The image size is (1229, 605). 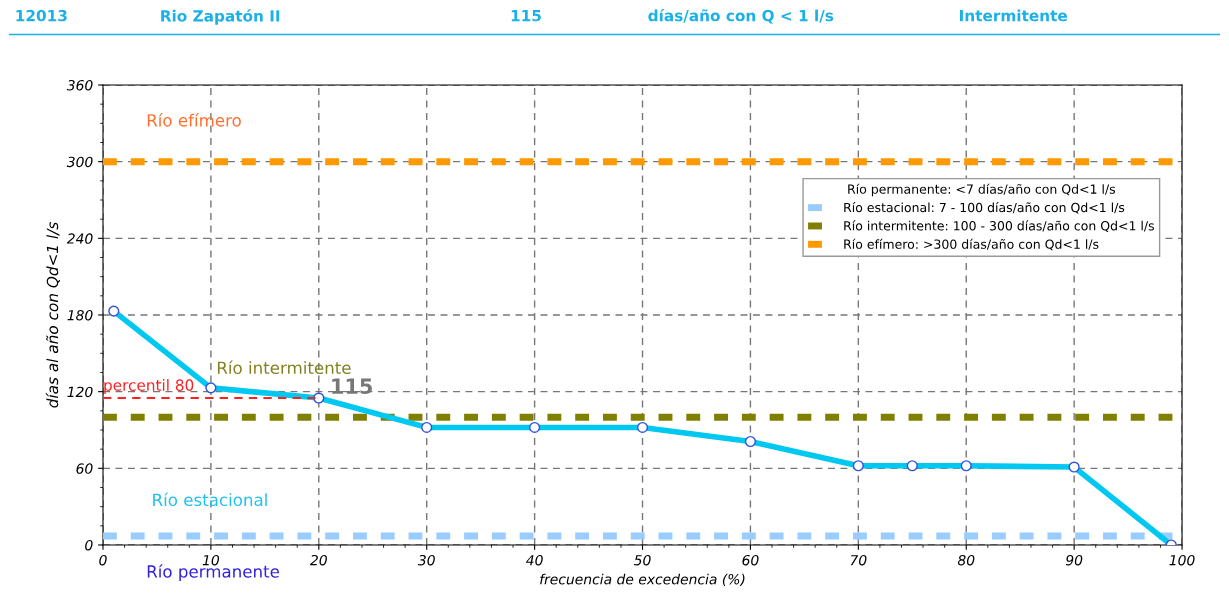 I want to click on text: 115, so click(x=526, y=16).